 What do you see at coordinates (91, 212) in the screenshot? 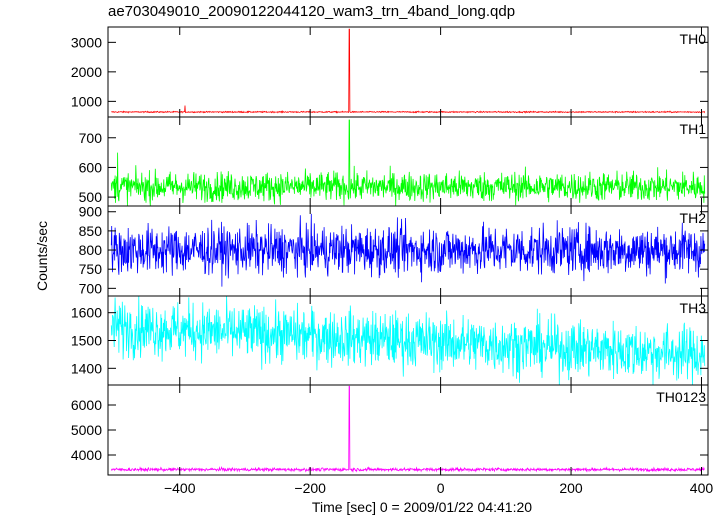
I see `y-tick-label: 900` at bounding box center [91, 212].